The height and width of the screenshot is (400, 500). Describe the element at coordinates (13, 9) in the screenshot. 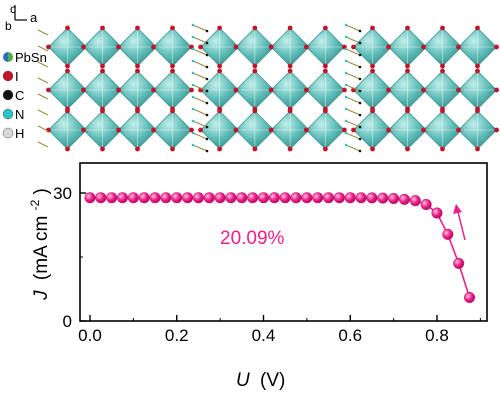

I see `c-axis-label: c` at that location.